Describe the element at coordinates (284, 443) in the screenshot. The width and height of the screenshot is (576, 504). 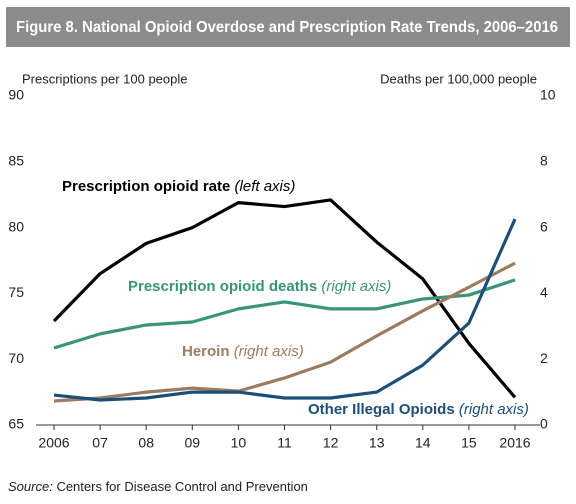
I see `x-tick-label: 11` at that location.